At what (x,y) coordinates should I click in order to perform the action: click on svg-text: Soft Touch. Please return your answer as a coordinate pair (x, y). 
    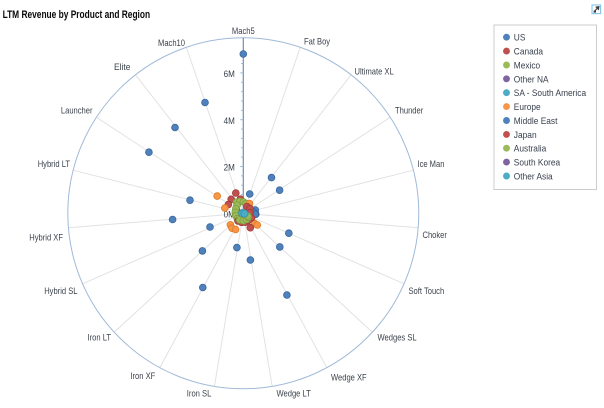
    Looking at the image, I should click on (427, 291).